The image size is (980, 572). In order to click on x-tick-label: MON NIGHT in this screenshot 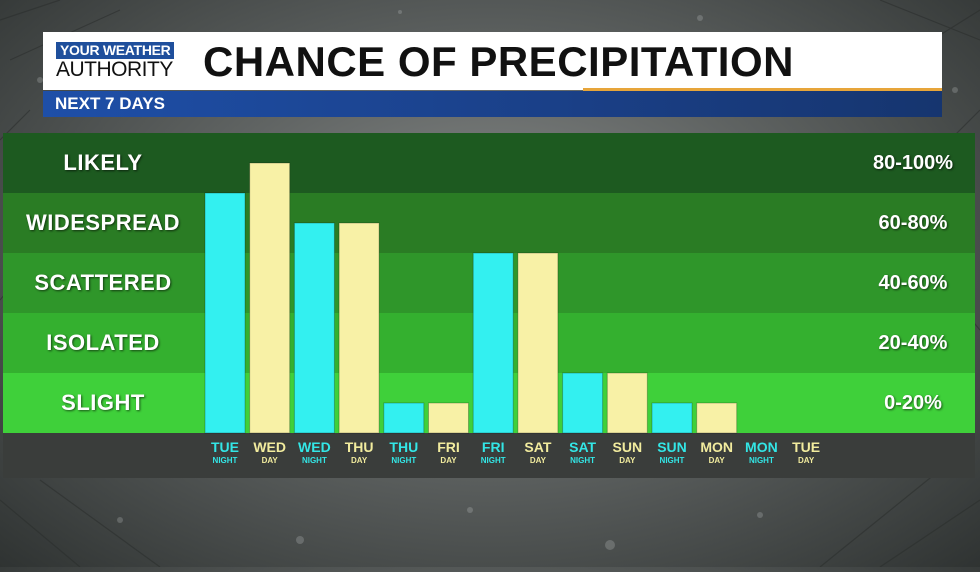, I will do `click(761, 453)`.